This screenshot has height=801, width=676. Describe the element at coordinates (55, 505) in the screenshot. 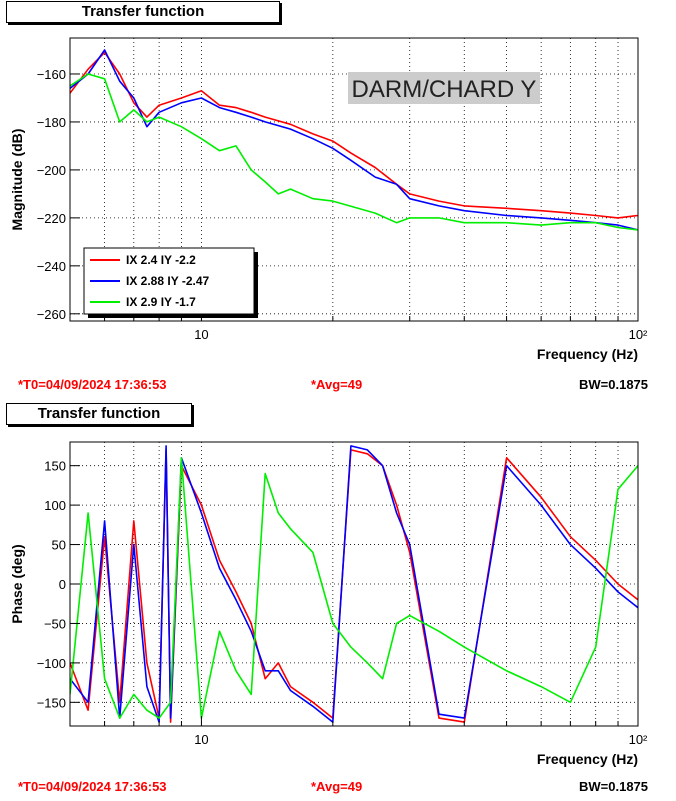

I see `y-tick-label: 100` at that location.